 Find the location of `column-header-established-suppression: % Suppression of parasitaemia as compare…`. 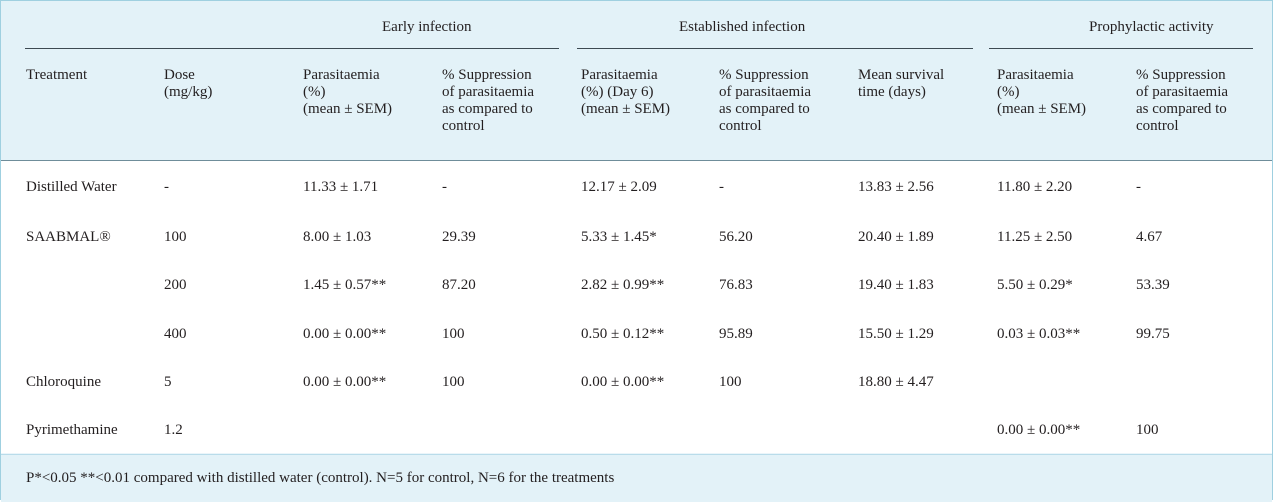

column-header-established-suppression: % Suppression of parasitaemia as compare… is located at coordinates (765, 100).